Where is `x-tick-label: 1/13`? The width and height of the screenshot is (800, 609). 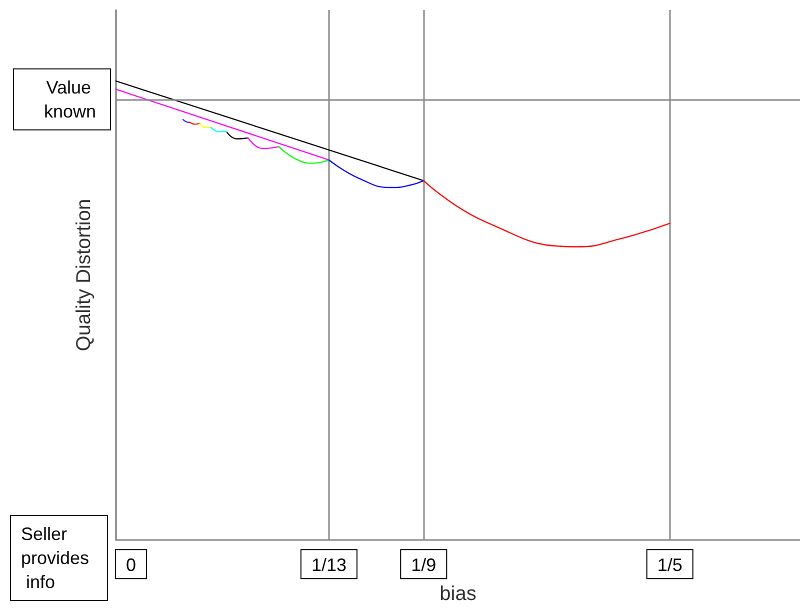 x-tick-label: 1/13 is located at coordinates (328, 565).